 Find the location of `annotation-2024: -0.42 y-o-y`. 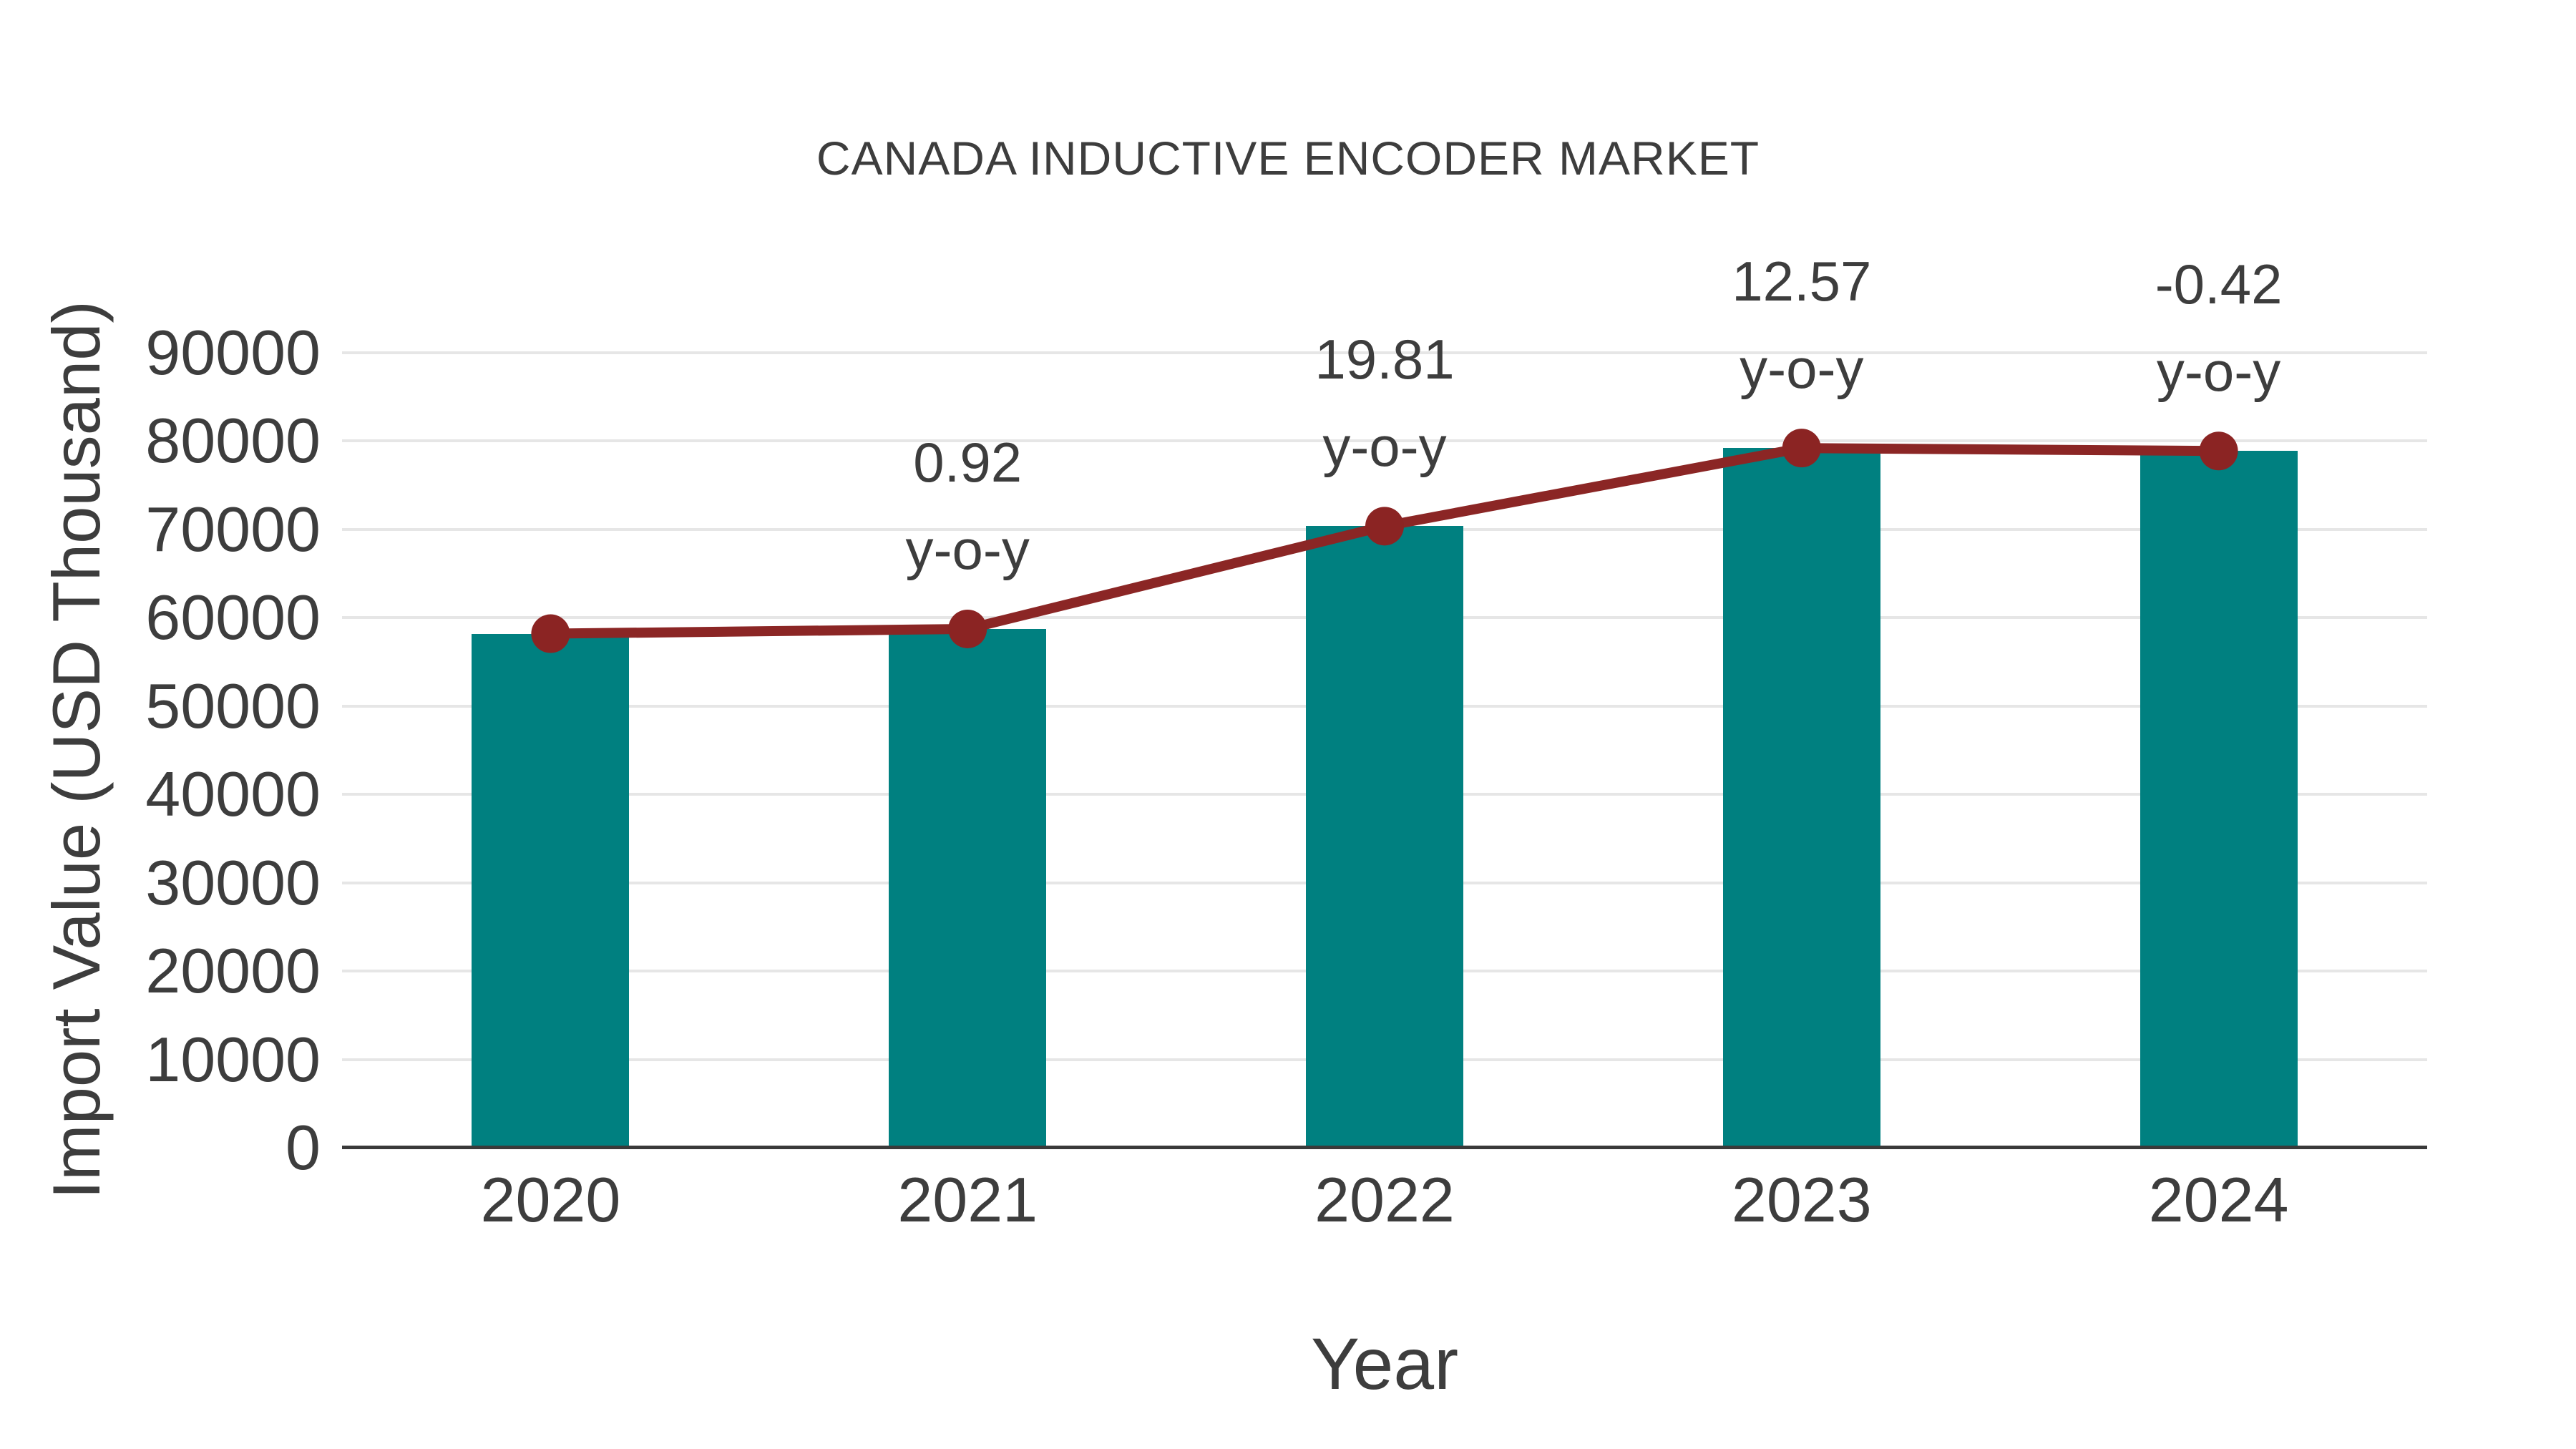

annotation-2024: -0.42 y-o-y is located at coordinates (2219, 327).